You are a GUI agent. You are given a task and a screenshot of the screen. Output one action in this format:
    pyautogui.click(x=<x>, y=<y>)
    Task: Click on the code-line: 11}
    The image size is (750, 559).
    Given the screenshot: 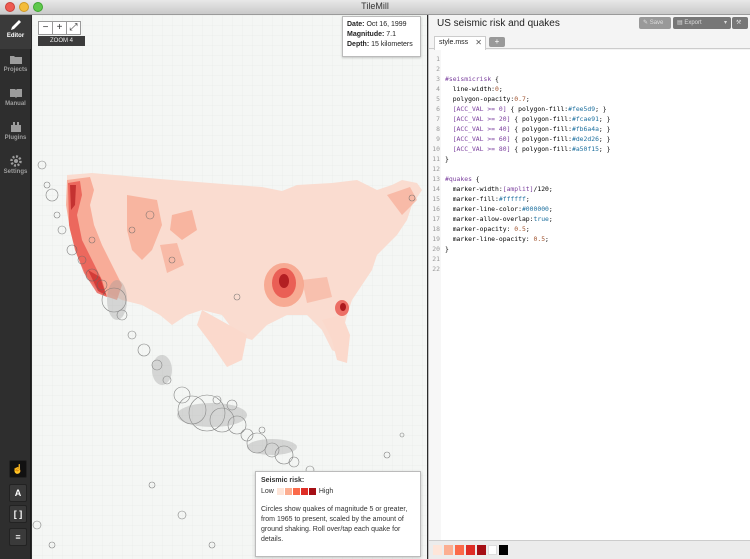 What is the action you would take?
    pyautogui.click(x=439, y=159)
    